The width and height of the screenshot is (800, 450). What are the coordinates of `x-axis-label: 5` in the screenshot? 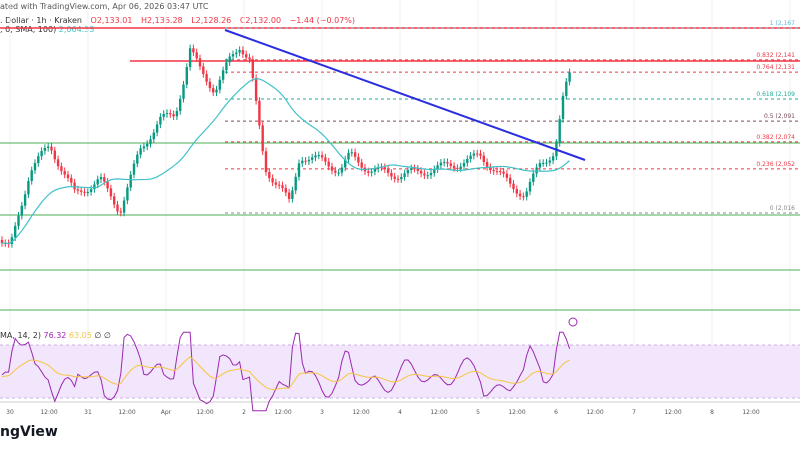 It's located at (478, 412).